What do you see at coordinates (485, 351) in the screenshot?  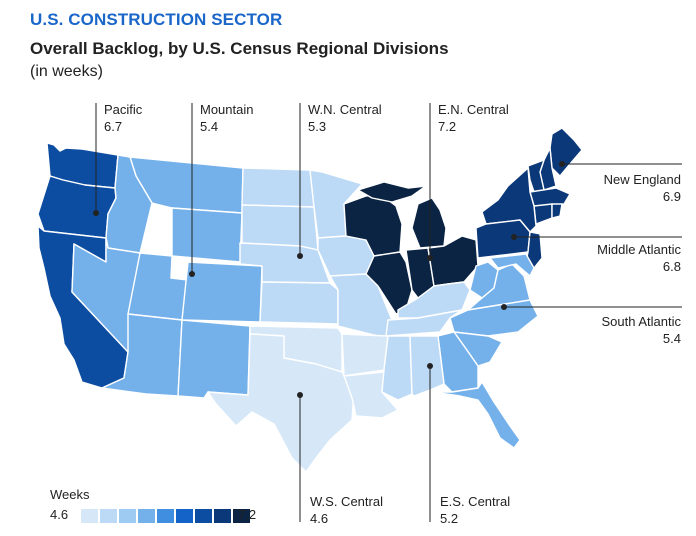 I see `region-south-atlantic` at bounding box center [485, 351].